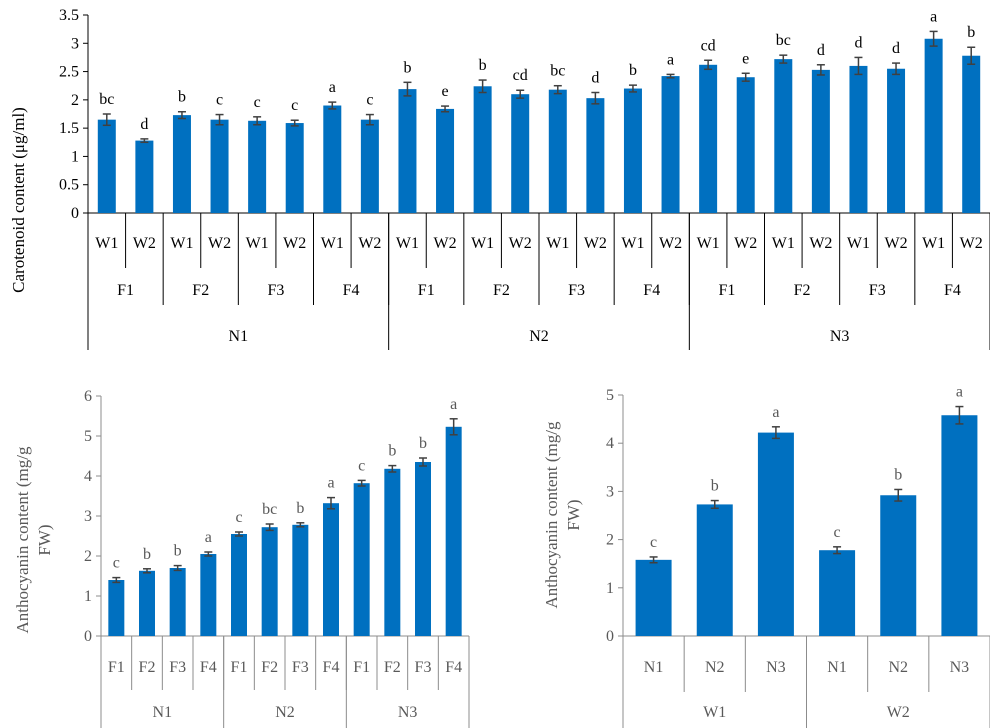 This screenshot has width=990, height=728. Describe the element at coordinates (18, 200) in the screenshot. I see `y-axis-label: Carotenoid content (μg/ml)` at that location.